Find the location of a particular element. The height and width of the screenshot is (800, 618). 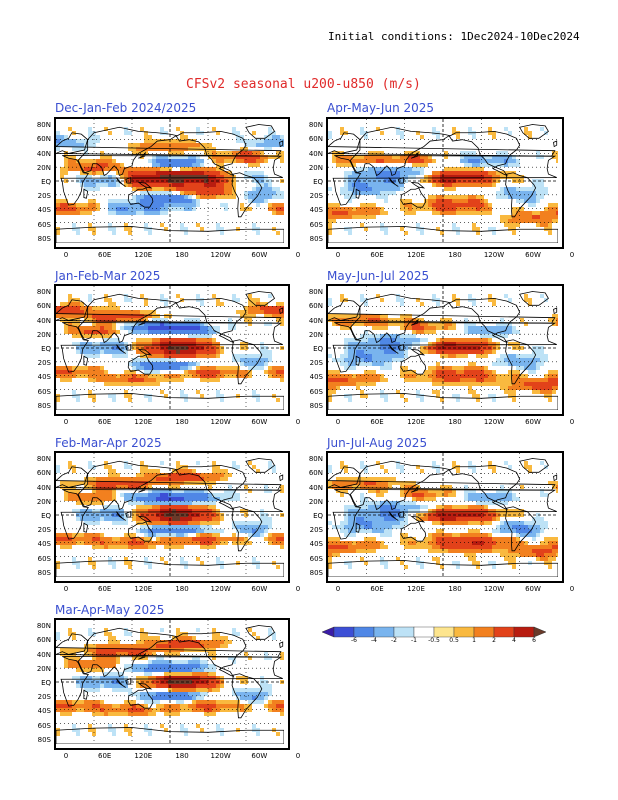

colorbar-label: 1 is located at coordinates (474, 640).